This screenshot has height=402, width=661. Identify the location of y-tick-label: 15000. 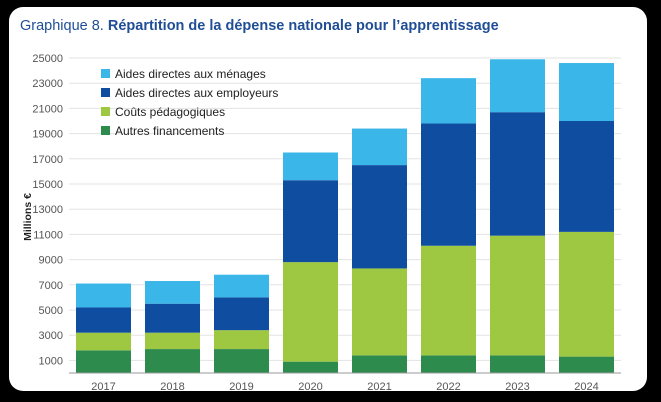
(47, 185).